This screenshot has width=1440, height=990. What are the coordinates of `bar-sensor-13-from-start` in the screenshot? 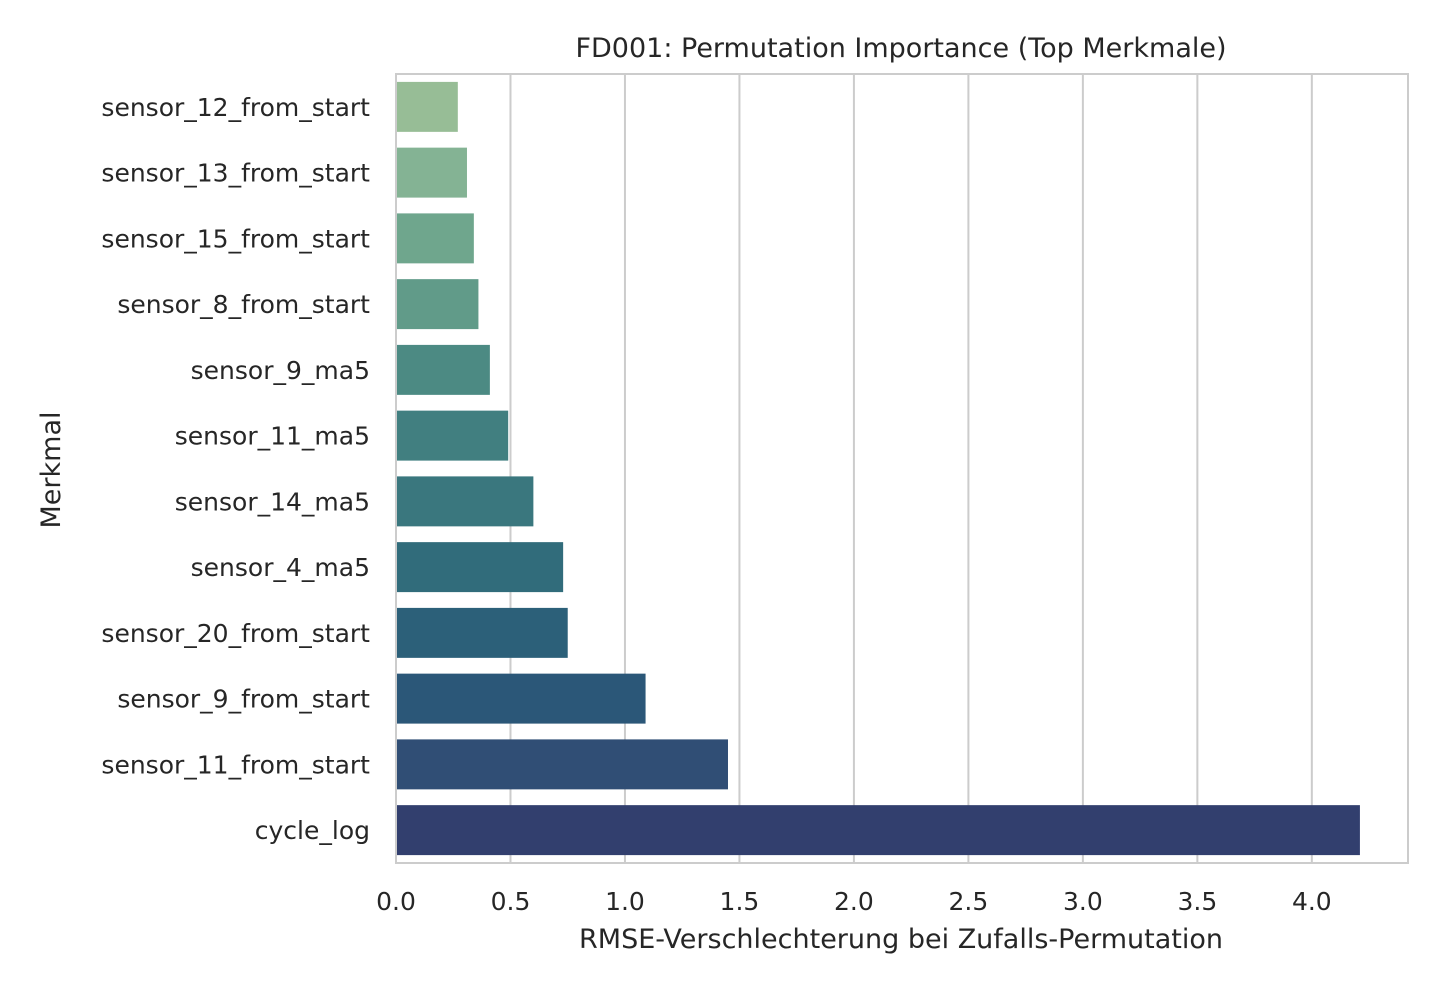 It's located at (431, 172).